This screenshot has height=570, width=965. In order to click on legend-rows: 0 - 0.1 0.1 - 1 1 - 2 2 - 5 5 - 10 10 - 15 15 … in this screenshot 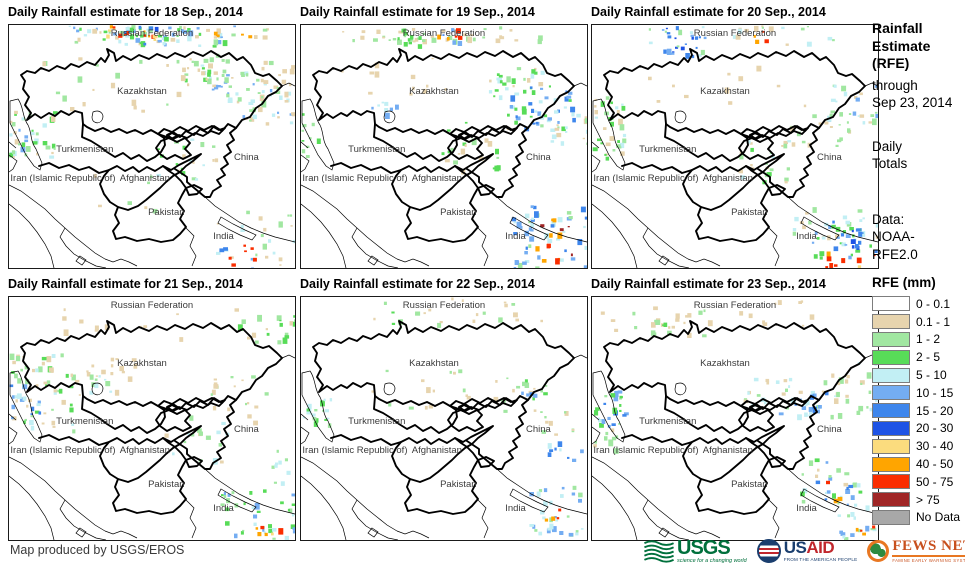, I will do `click(918, 410)`.